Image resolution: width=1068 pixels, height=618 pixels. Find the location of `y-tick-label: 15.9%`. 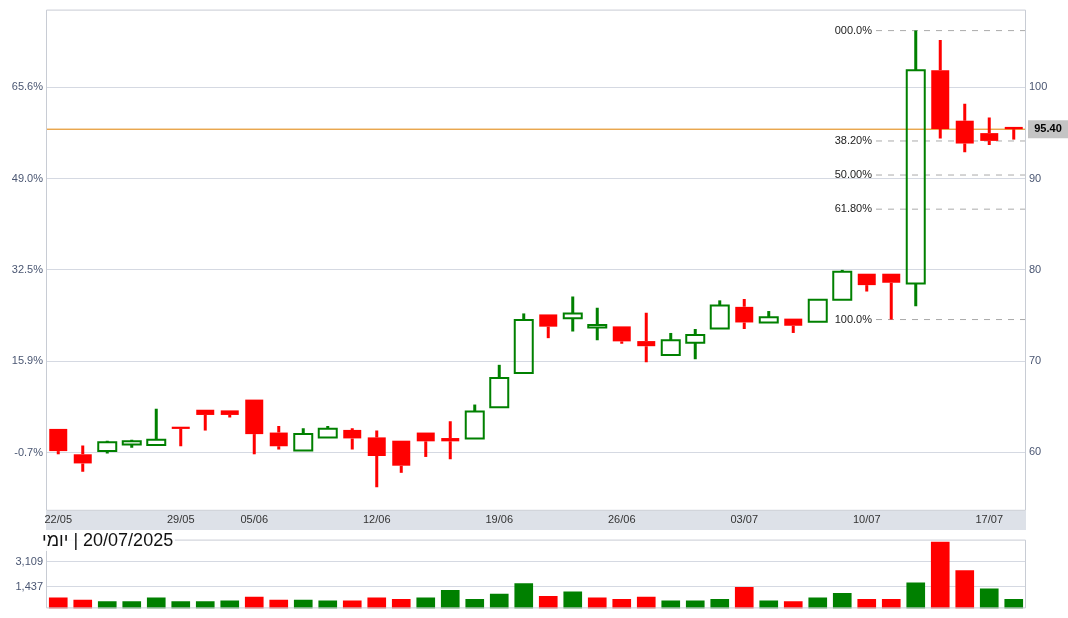

y-tick-label: 15.9% is located at coordinates (27, 360).